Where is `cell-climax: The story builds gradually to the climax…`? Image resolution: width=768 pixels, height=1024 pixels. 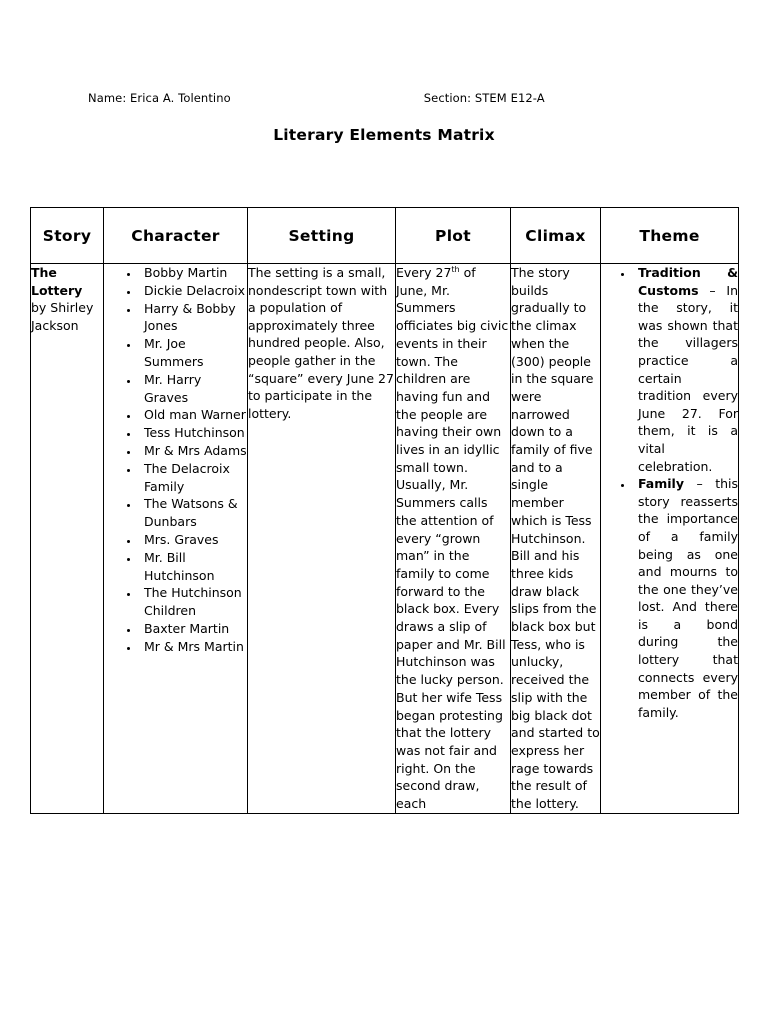 cell-climax: The story builds gradually to the climax… is located at coordinates (555, 538).